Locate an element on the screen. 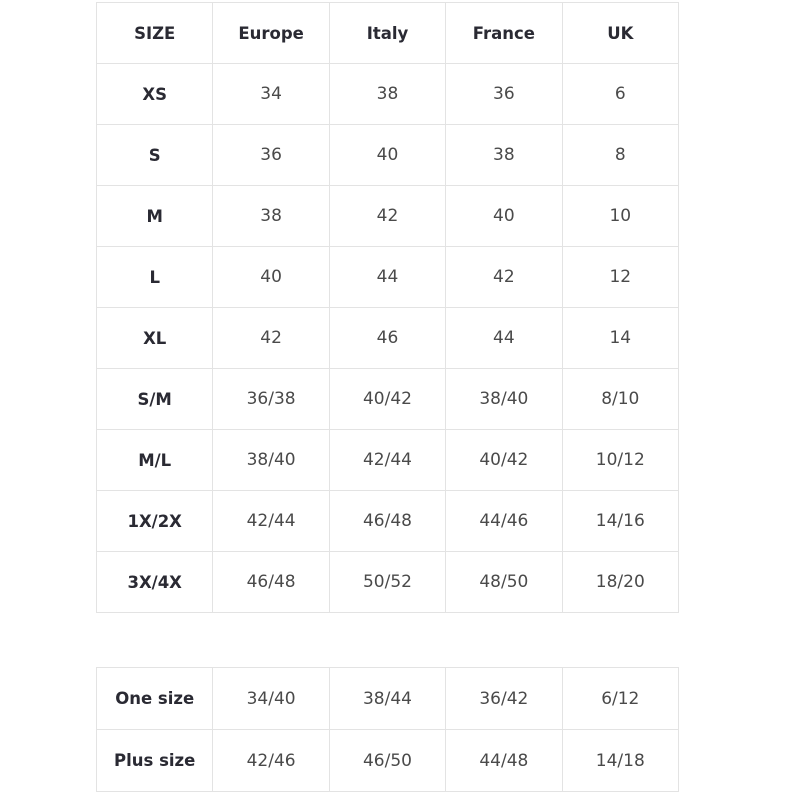 The height and width of the screenshot is (800, 800). row-header: 3X/4X is located at coordinates (154, 582).